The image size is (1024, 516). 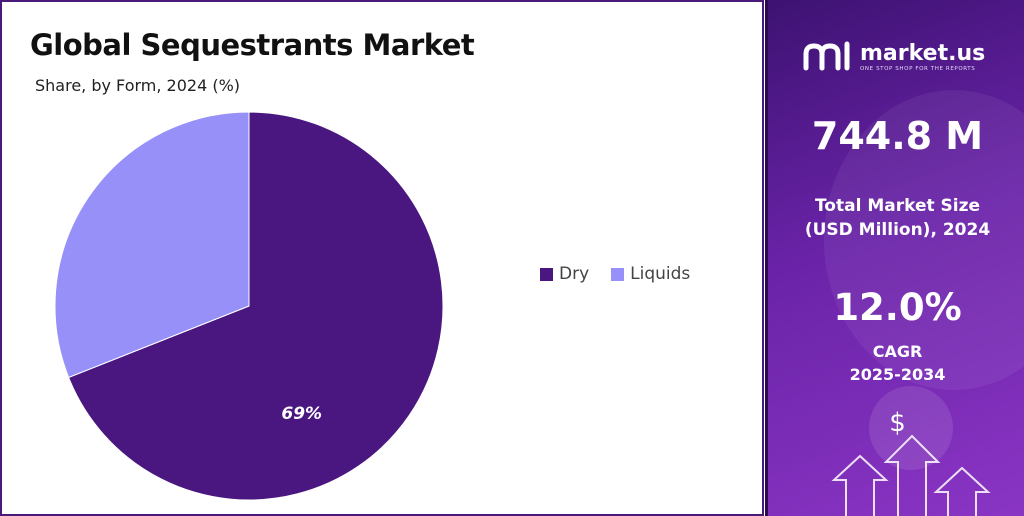 What do you see at coordinates (896, 218) in the screenshot?
I see `market-size-label: Total Market Size (USD Million), 2024` at bounding box center [896, 218].